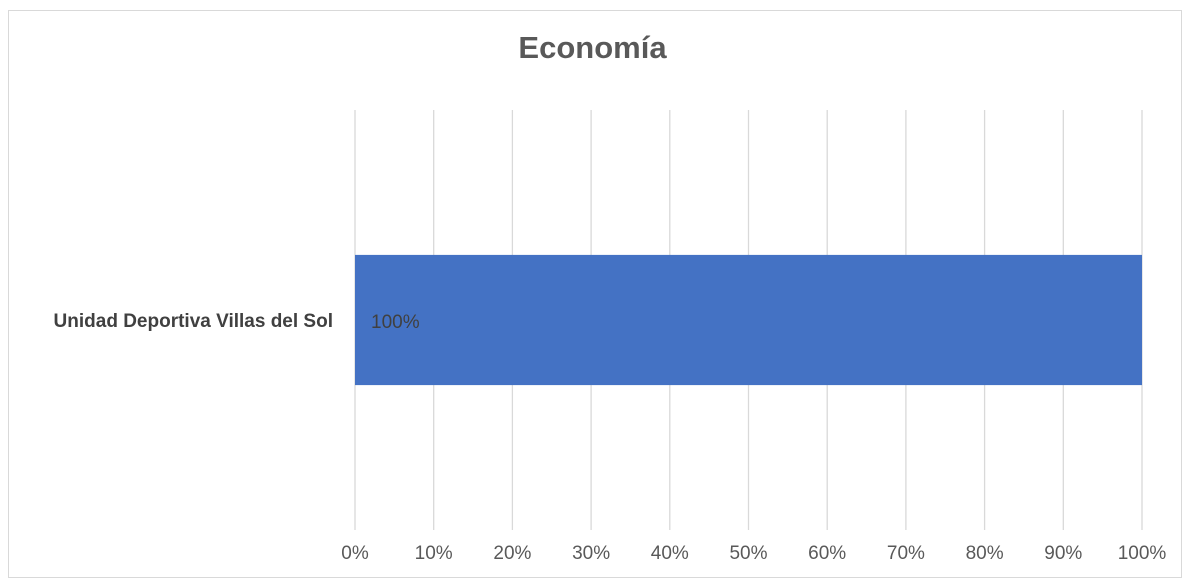 The image size is (1185, 580). I want to click on x-tick-labels: 0% 10% 20% 30% 40% 50% 60% 70% 80% 90% 100%, so click(753, 553).